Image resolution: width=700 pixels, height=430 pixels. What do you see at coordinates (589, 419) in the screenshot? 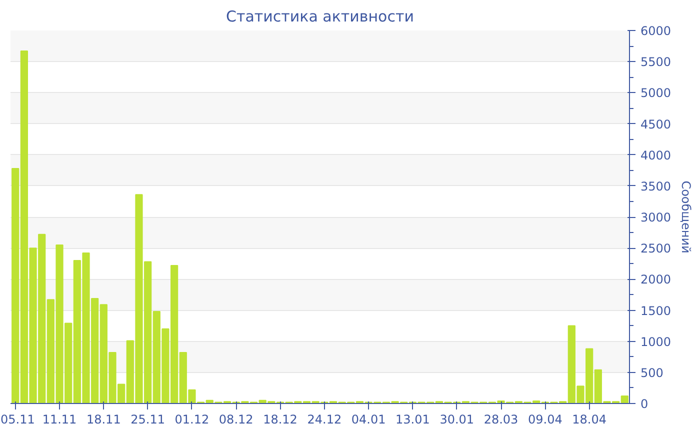
I see `x-tick-label: 18.04` at bounding box center [589, 419].